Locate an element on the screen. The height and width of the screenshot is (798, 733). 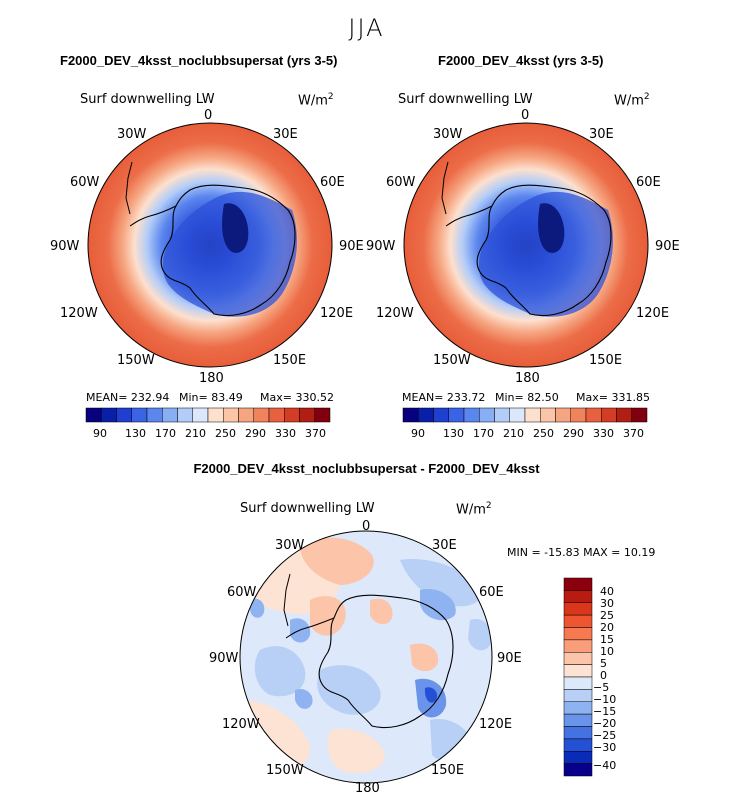
panel2-lon-120w: 120W is located at coordinates (395, 313).